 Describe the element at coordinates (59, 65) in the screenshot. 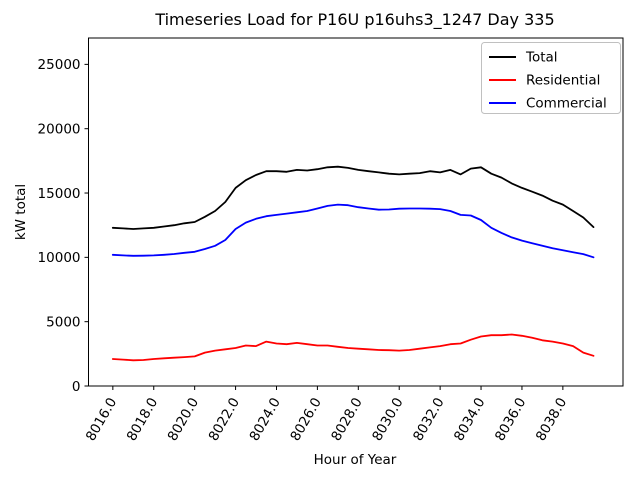

I see `y-tick-label: 25000` at that location.